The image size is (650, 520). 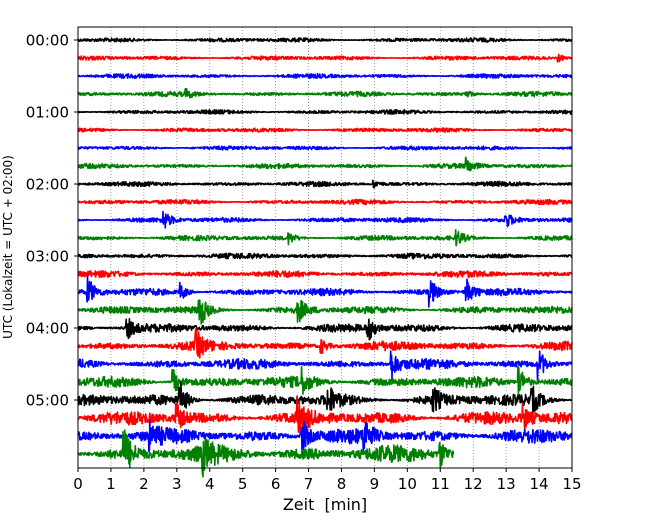 I want to click on x-tick-label: 7, so click(x=309, y=484).